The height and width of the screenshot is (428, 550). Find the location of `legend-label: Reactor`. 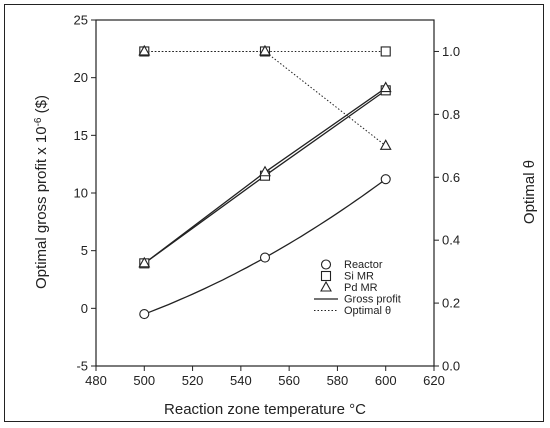

legend-label: Reactor is located at coordinates (363, 265).